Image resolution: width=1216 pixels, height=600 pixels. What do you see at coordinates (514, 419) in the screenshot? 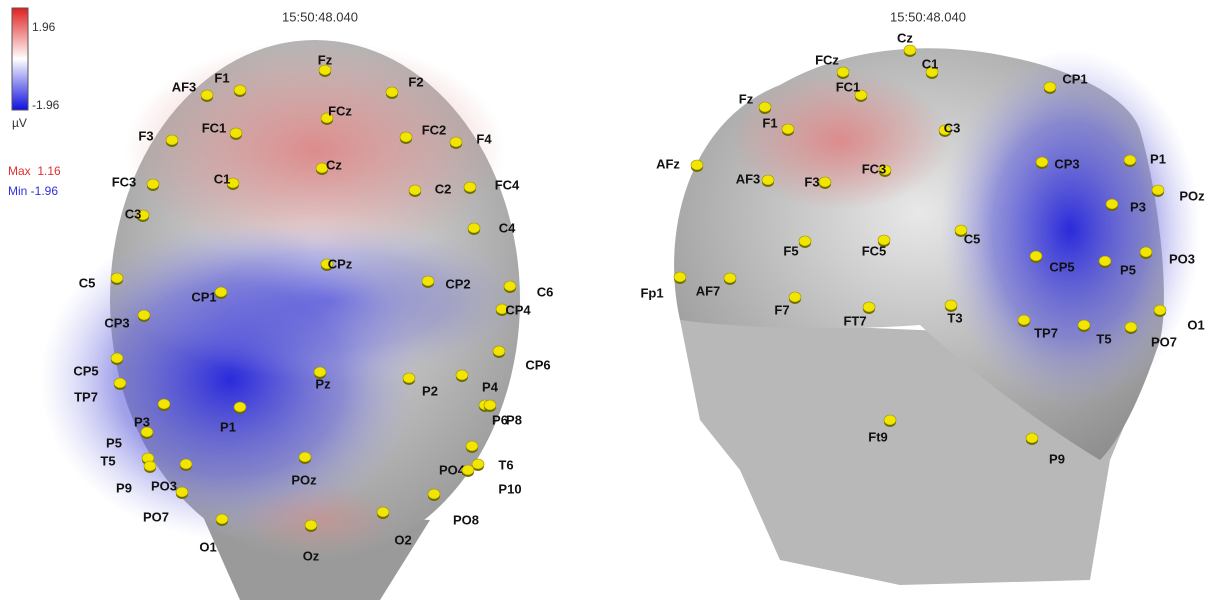
I see `electrode-label: P8` at bounding box center [514, 419].